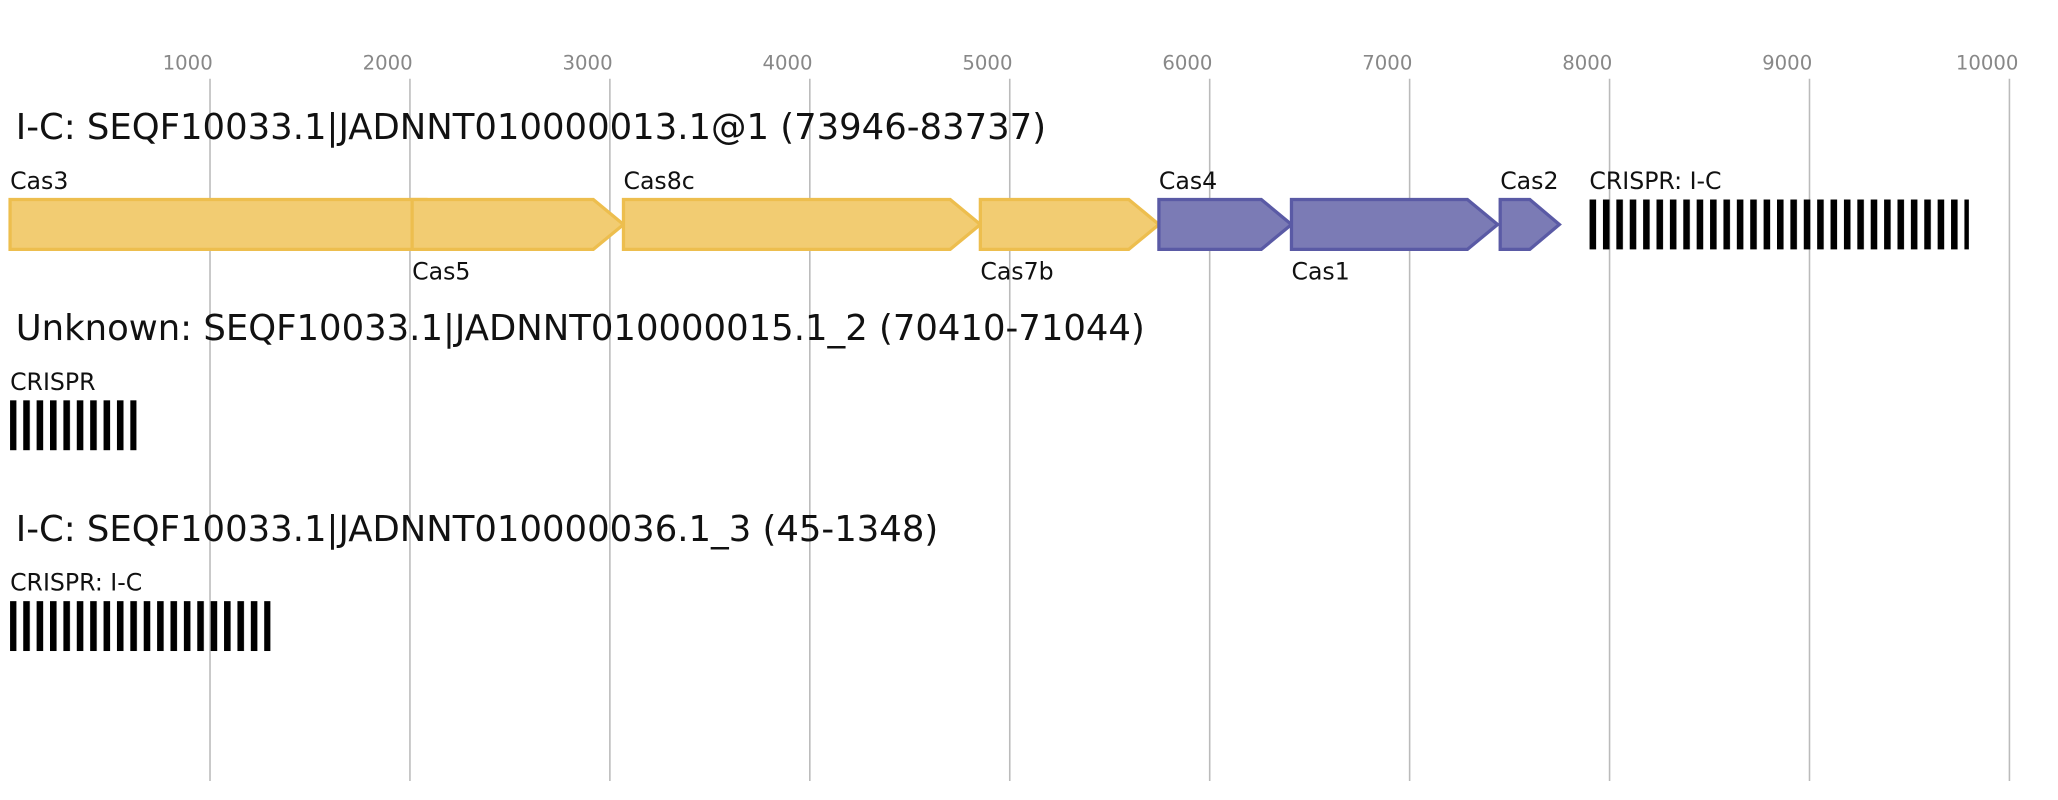  What do you see at coordinates (39, 181) in the screenshot?
I see `feature-label: Cas3` at bounding box center [39, 181].